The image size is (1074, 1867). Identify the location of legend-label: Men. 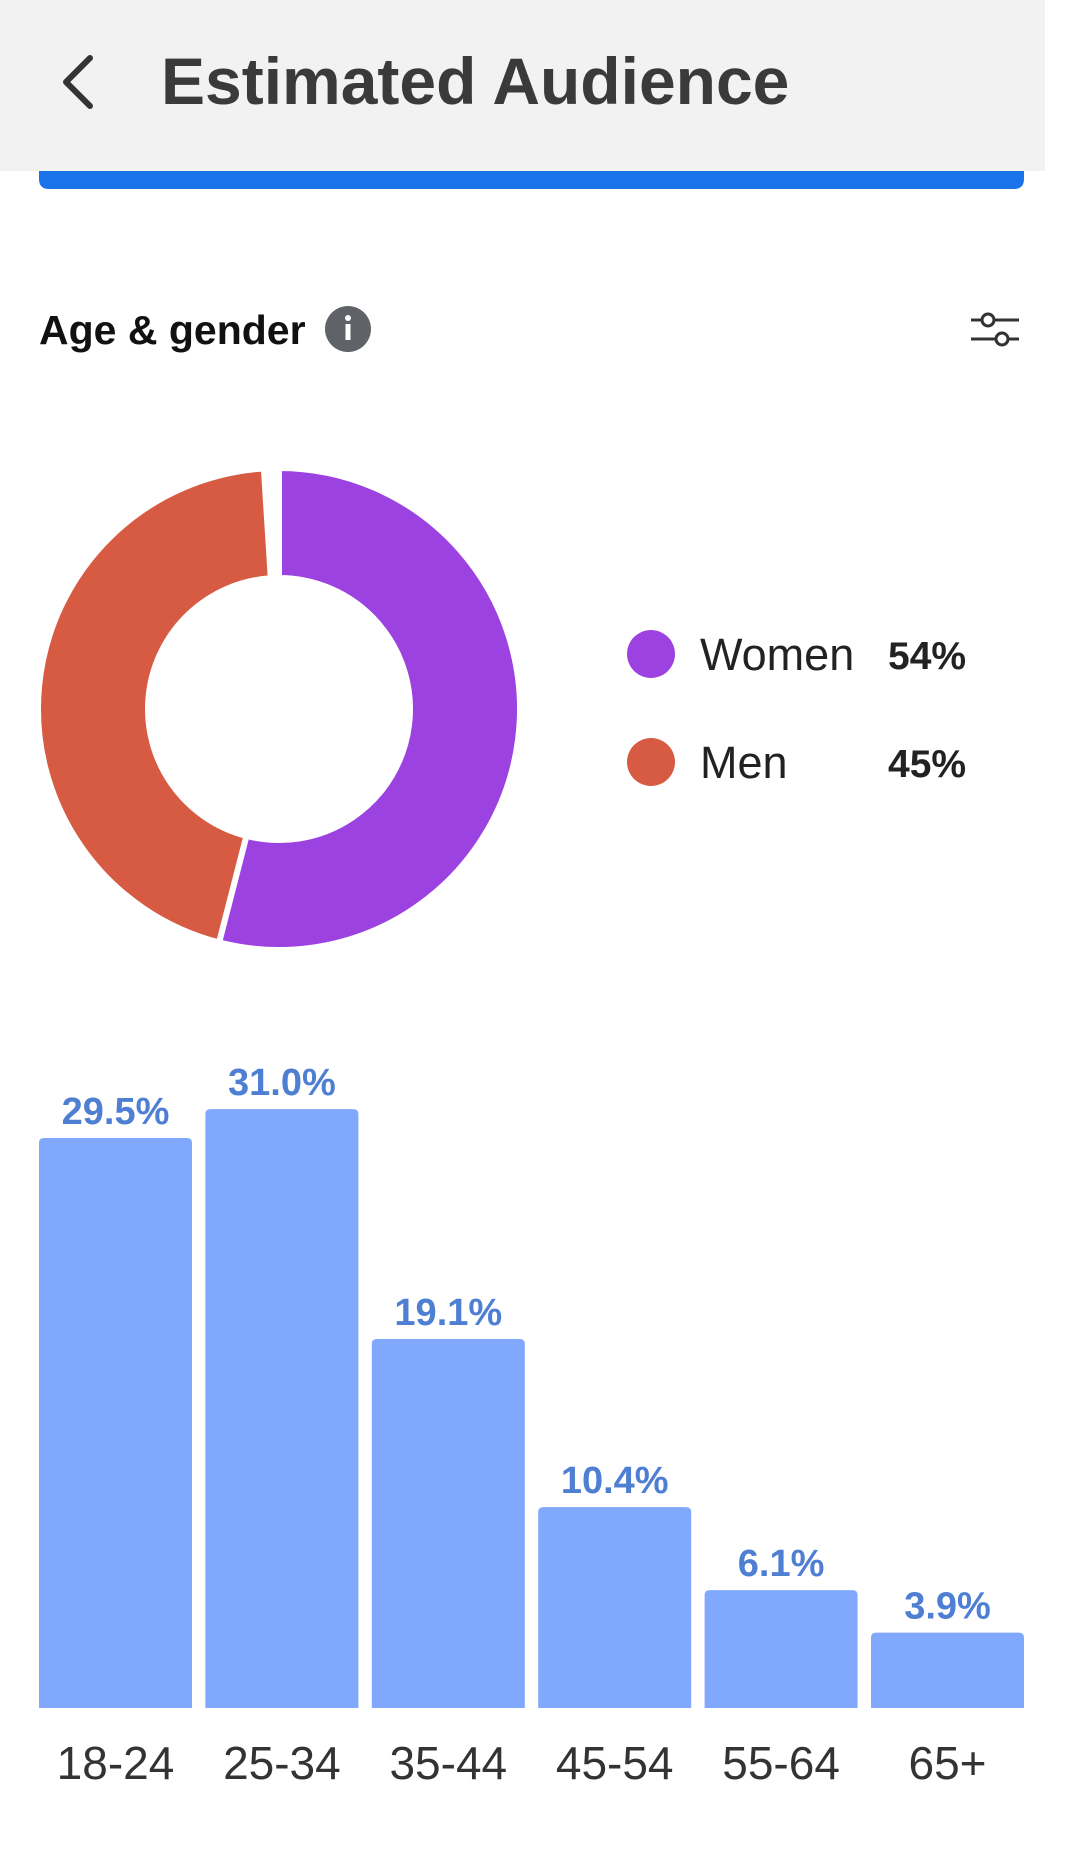
(744, 762).